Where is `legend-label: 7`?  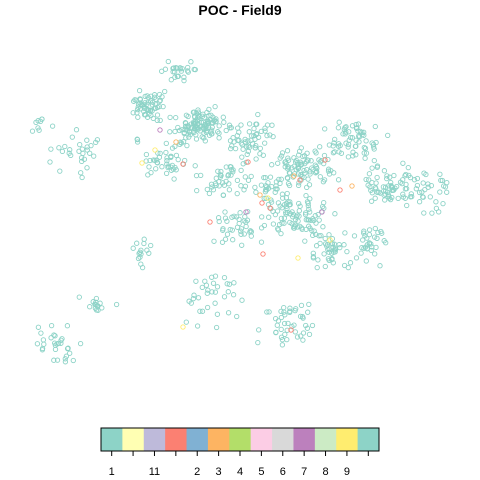 legend-label: 7 is located at coordinates (304, 472).